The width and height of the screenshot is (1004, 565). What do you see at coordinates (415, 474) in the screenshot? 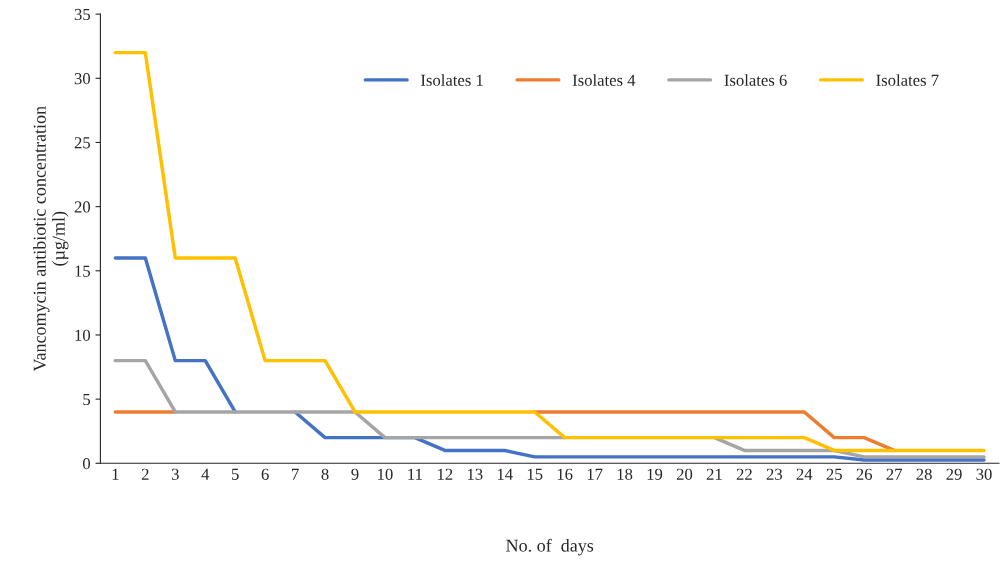
I see `x-tick-label: 11` at bounding box center [415, 474].